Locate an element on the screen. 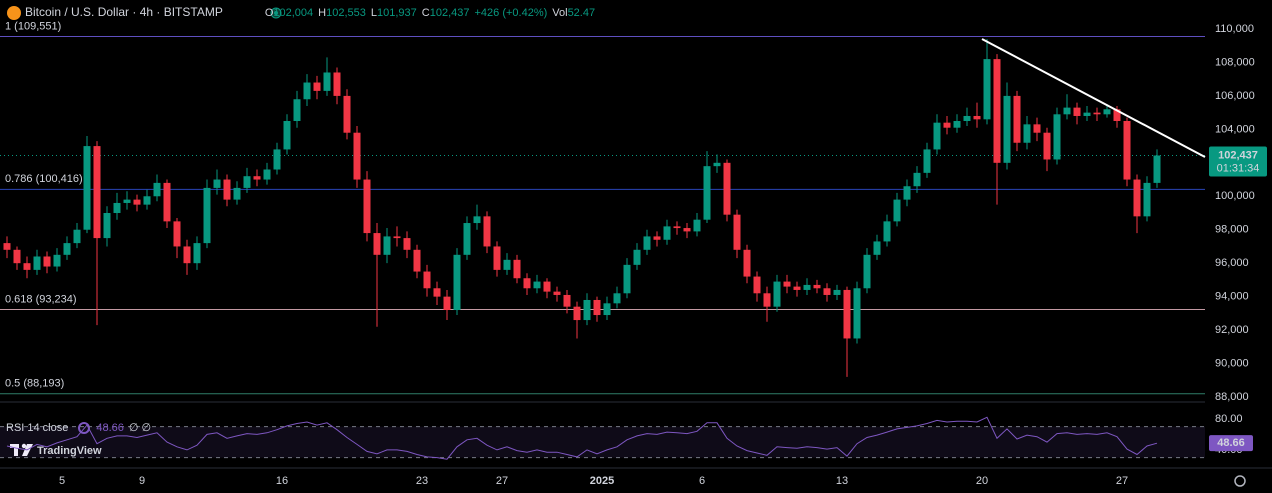 The image size is (1272, 493). fib-level-label: 0.786 (100,416) is located at coordinates (44, 179).